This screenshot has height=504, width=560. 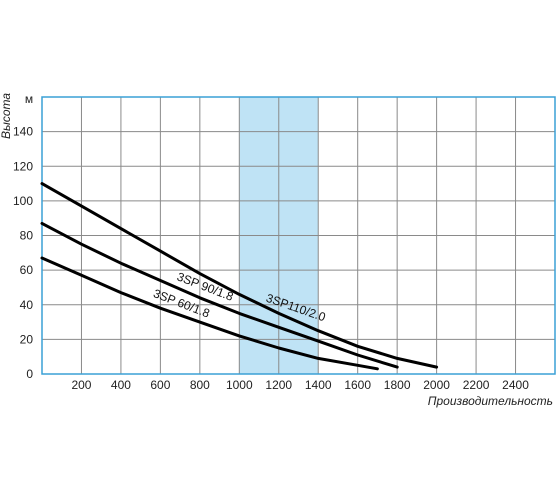 I want to click on x-tick-label: 200, so click(x=81, y=385).